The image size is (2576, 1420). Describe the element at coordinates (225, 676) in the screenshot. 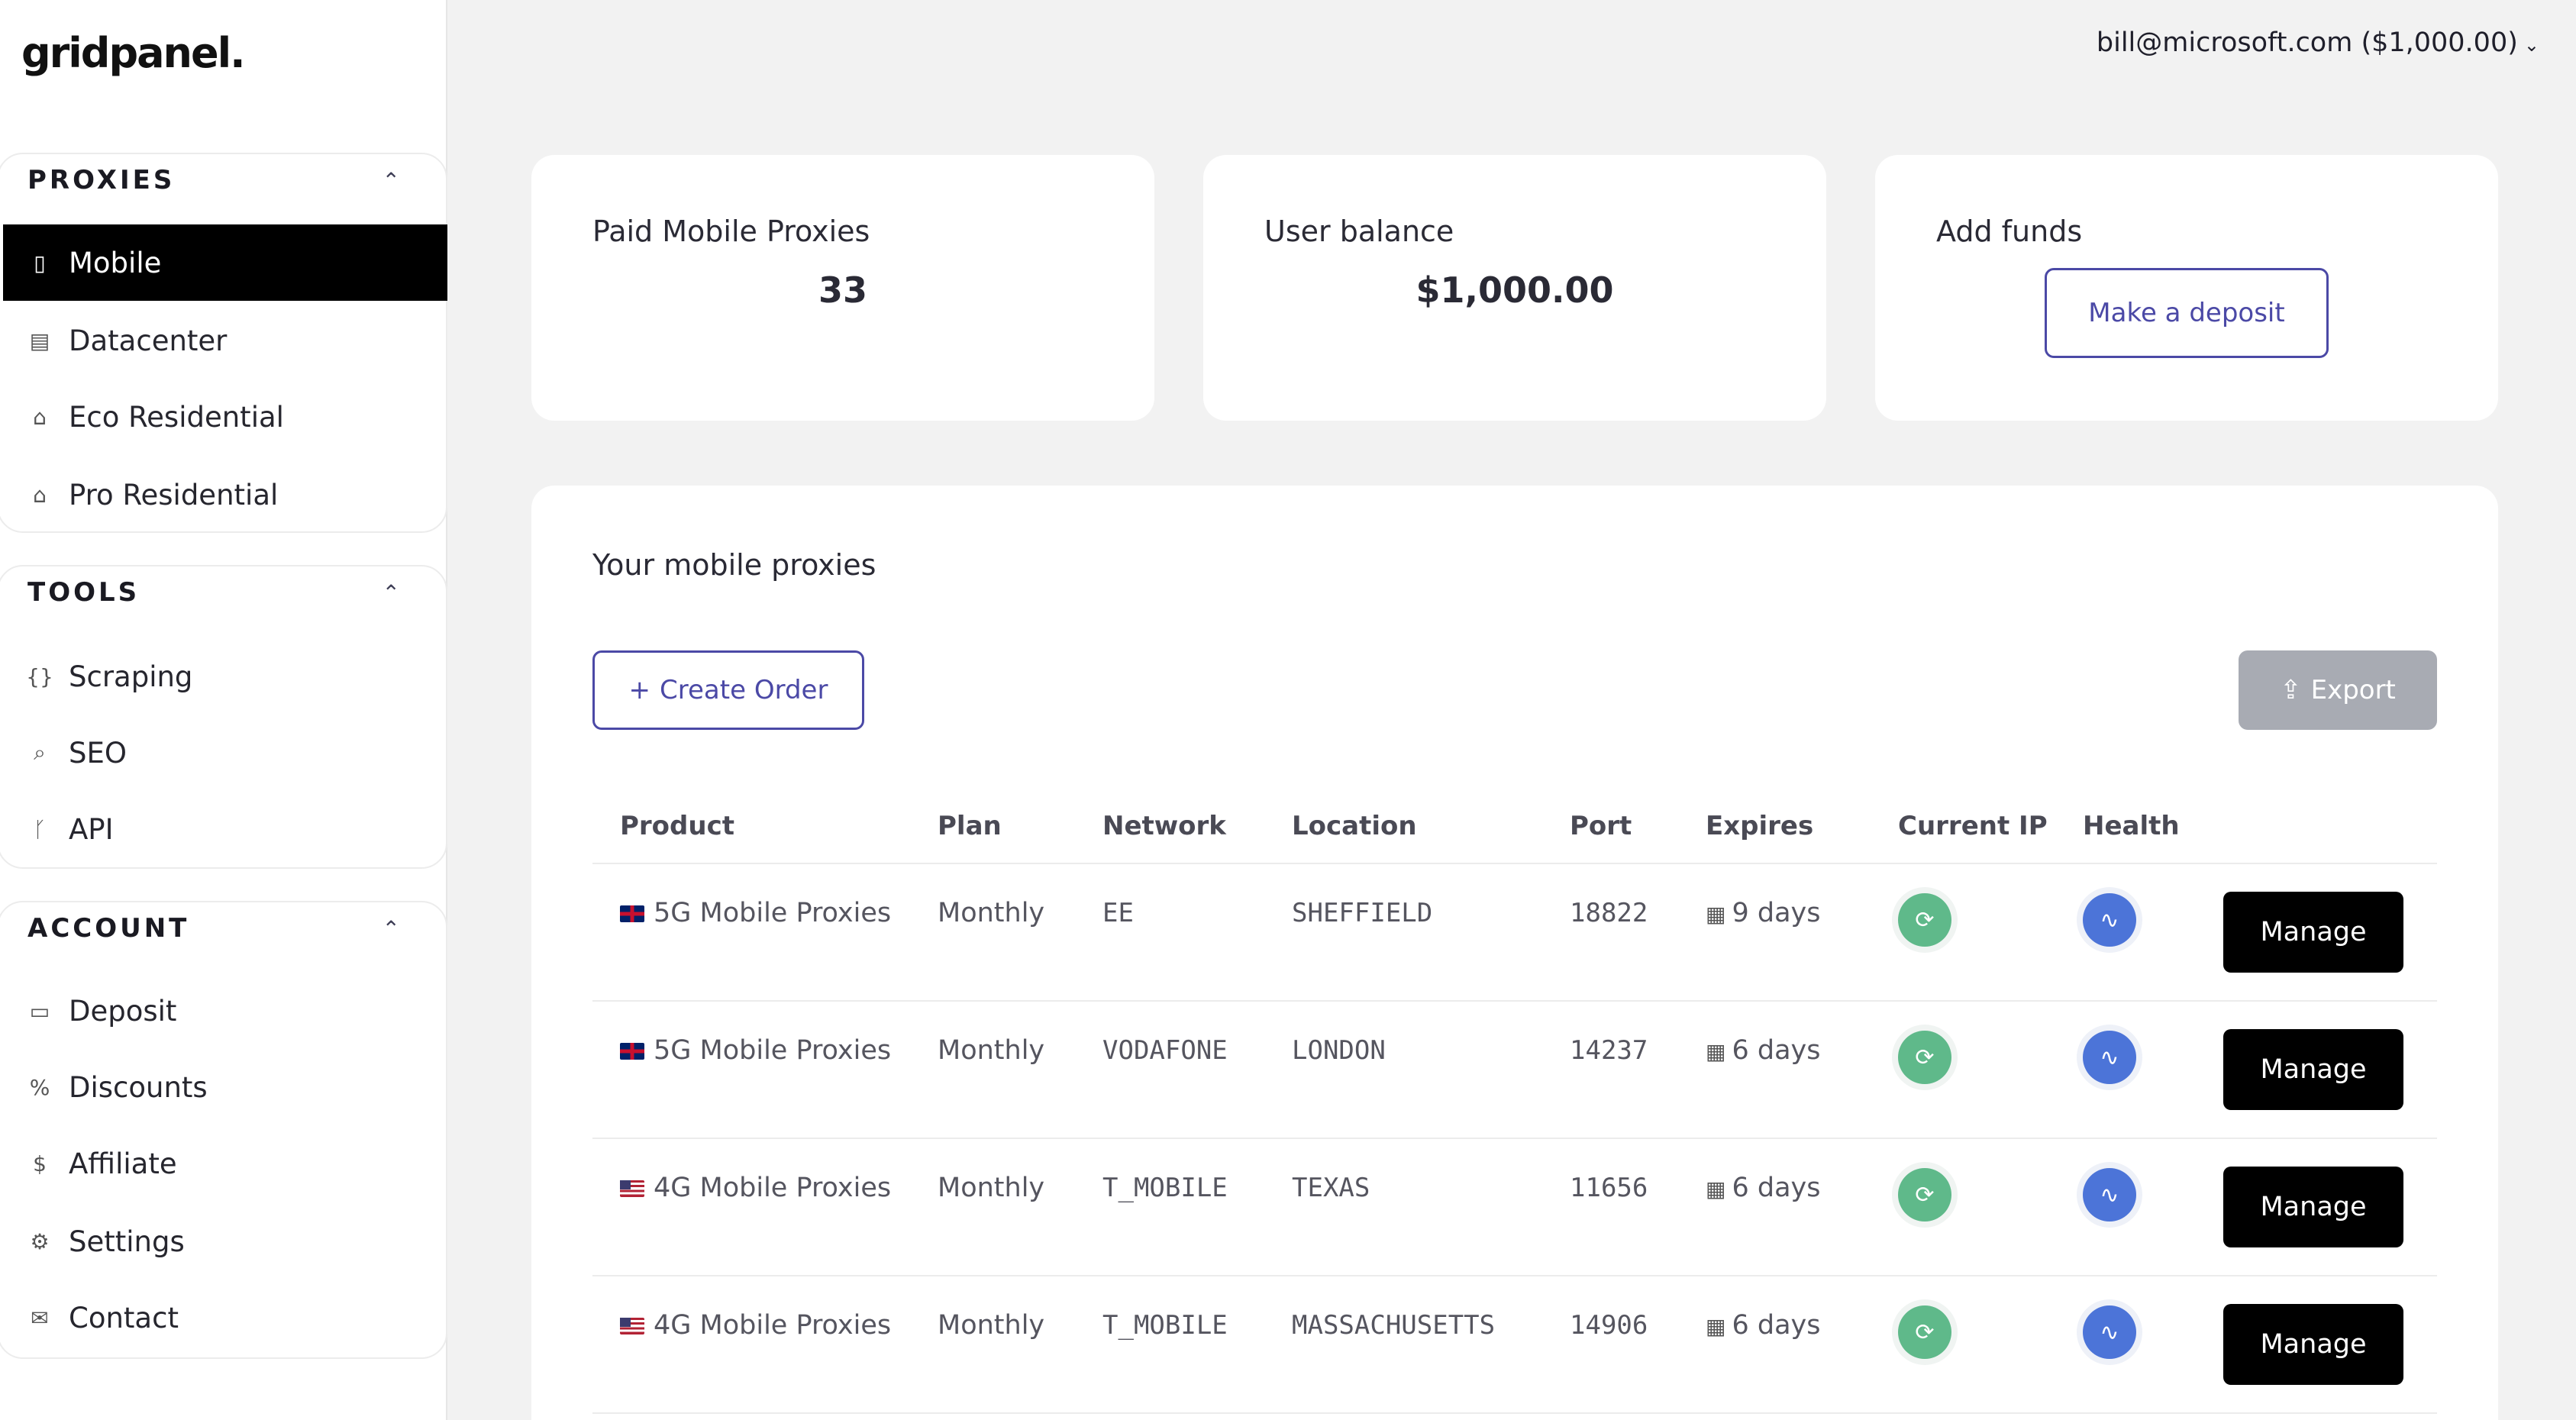

I see `sidebar-item-scraping: {} Scraping` at that location.